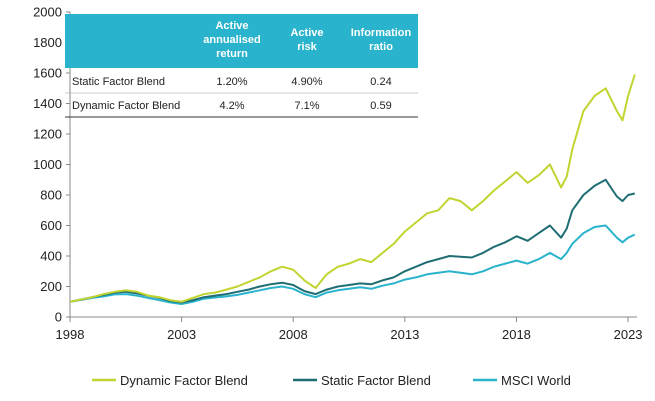  What do you see at coordinates (381, 40) in the screenshot?
I see `table-header-cell: Information ratio` at bounding box center [381, 40].